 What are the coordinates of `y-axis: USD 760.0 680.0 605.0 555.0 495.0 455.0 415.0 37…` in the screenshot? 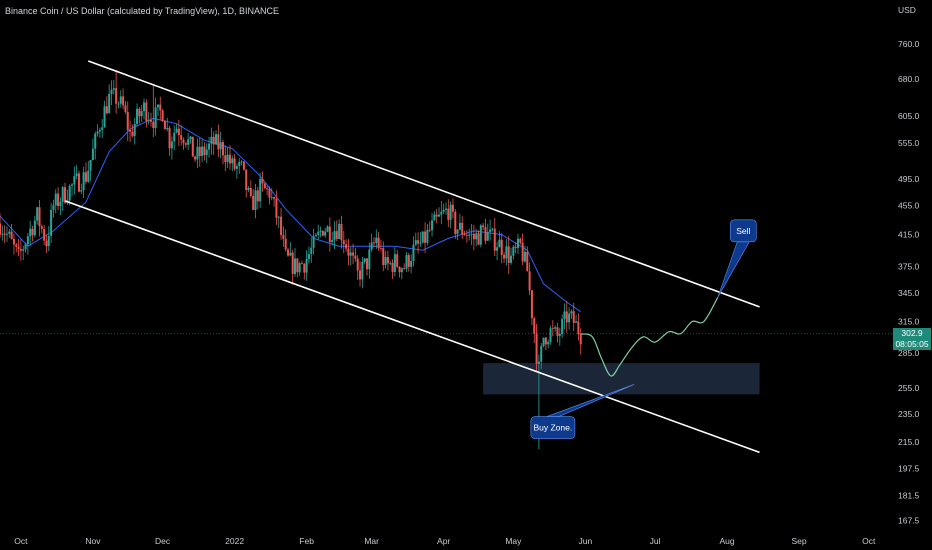 It's located at (909, 265).